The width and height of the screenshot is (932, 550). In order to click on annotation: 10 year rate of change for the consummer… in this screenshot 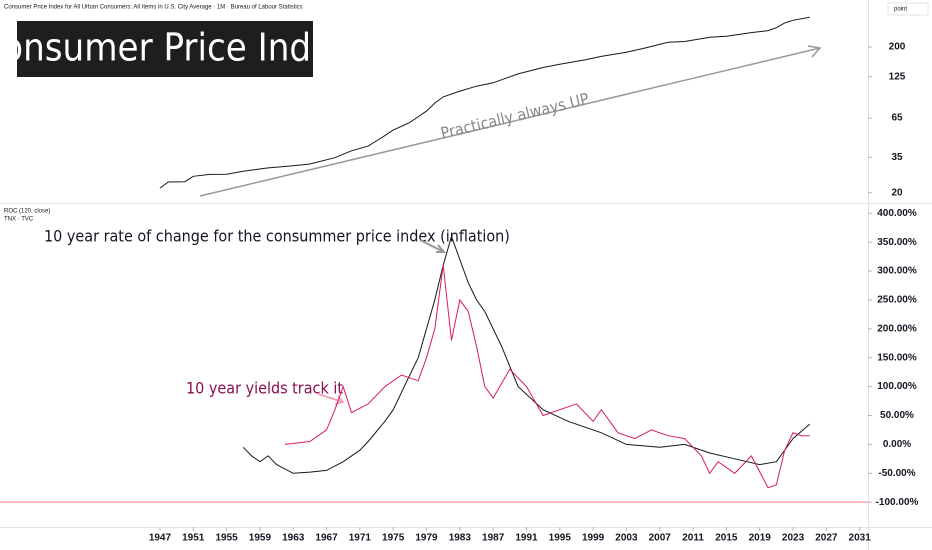, I will do `click(277, 236)`.